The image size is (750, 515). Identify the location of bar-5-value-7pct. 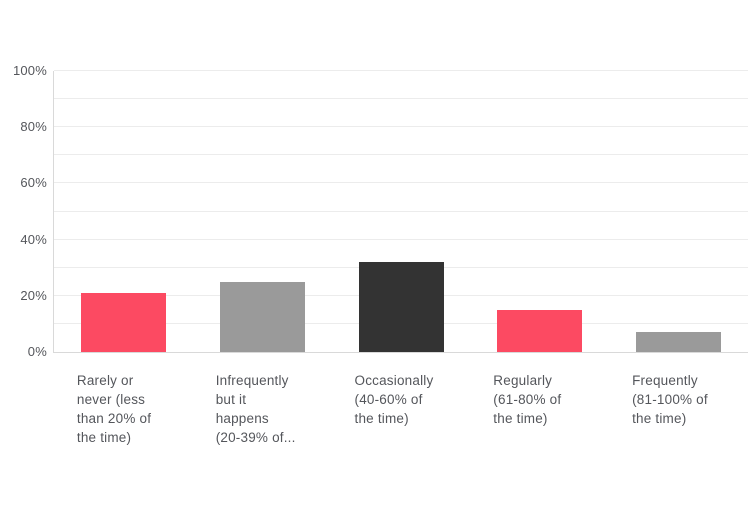
(679, 342).